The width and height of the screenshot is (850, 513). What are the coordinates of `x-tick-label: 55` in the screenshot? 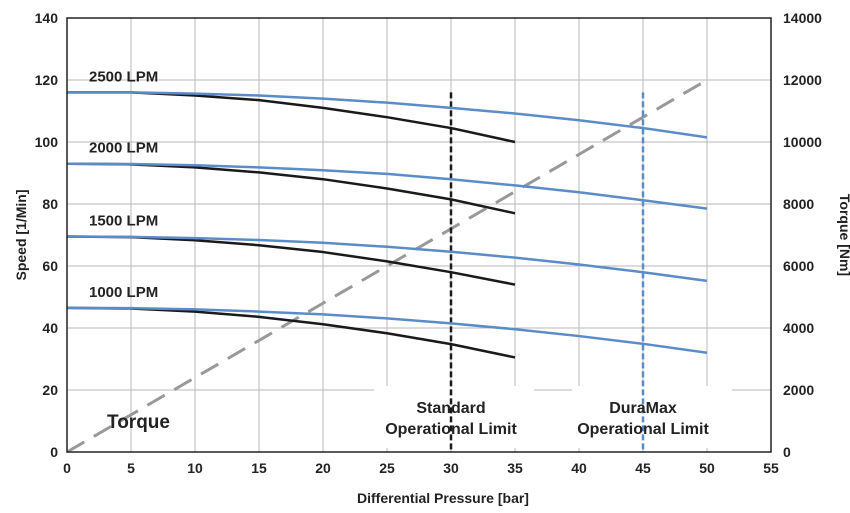 It's located at (771, 468).